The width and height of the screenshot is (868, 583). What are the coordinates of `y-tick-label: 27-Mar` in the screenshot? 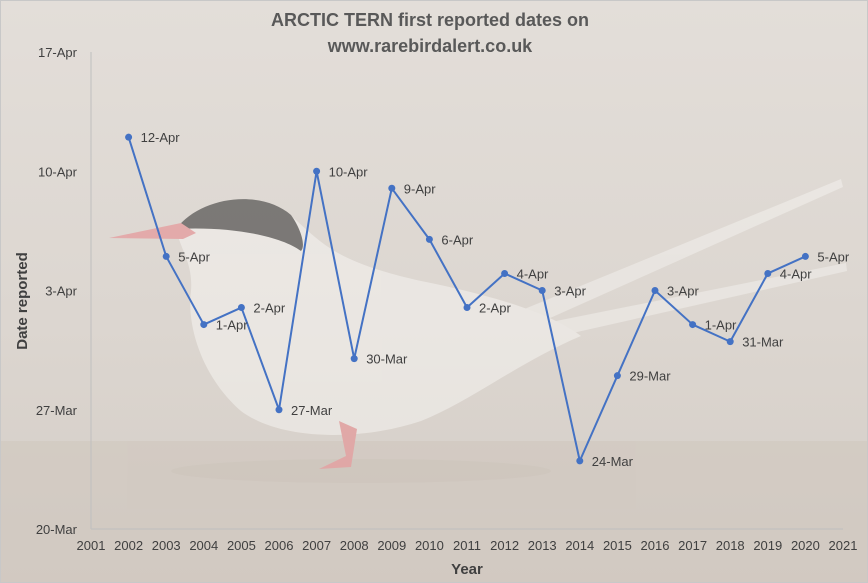 It's located at (57, 410).